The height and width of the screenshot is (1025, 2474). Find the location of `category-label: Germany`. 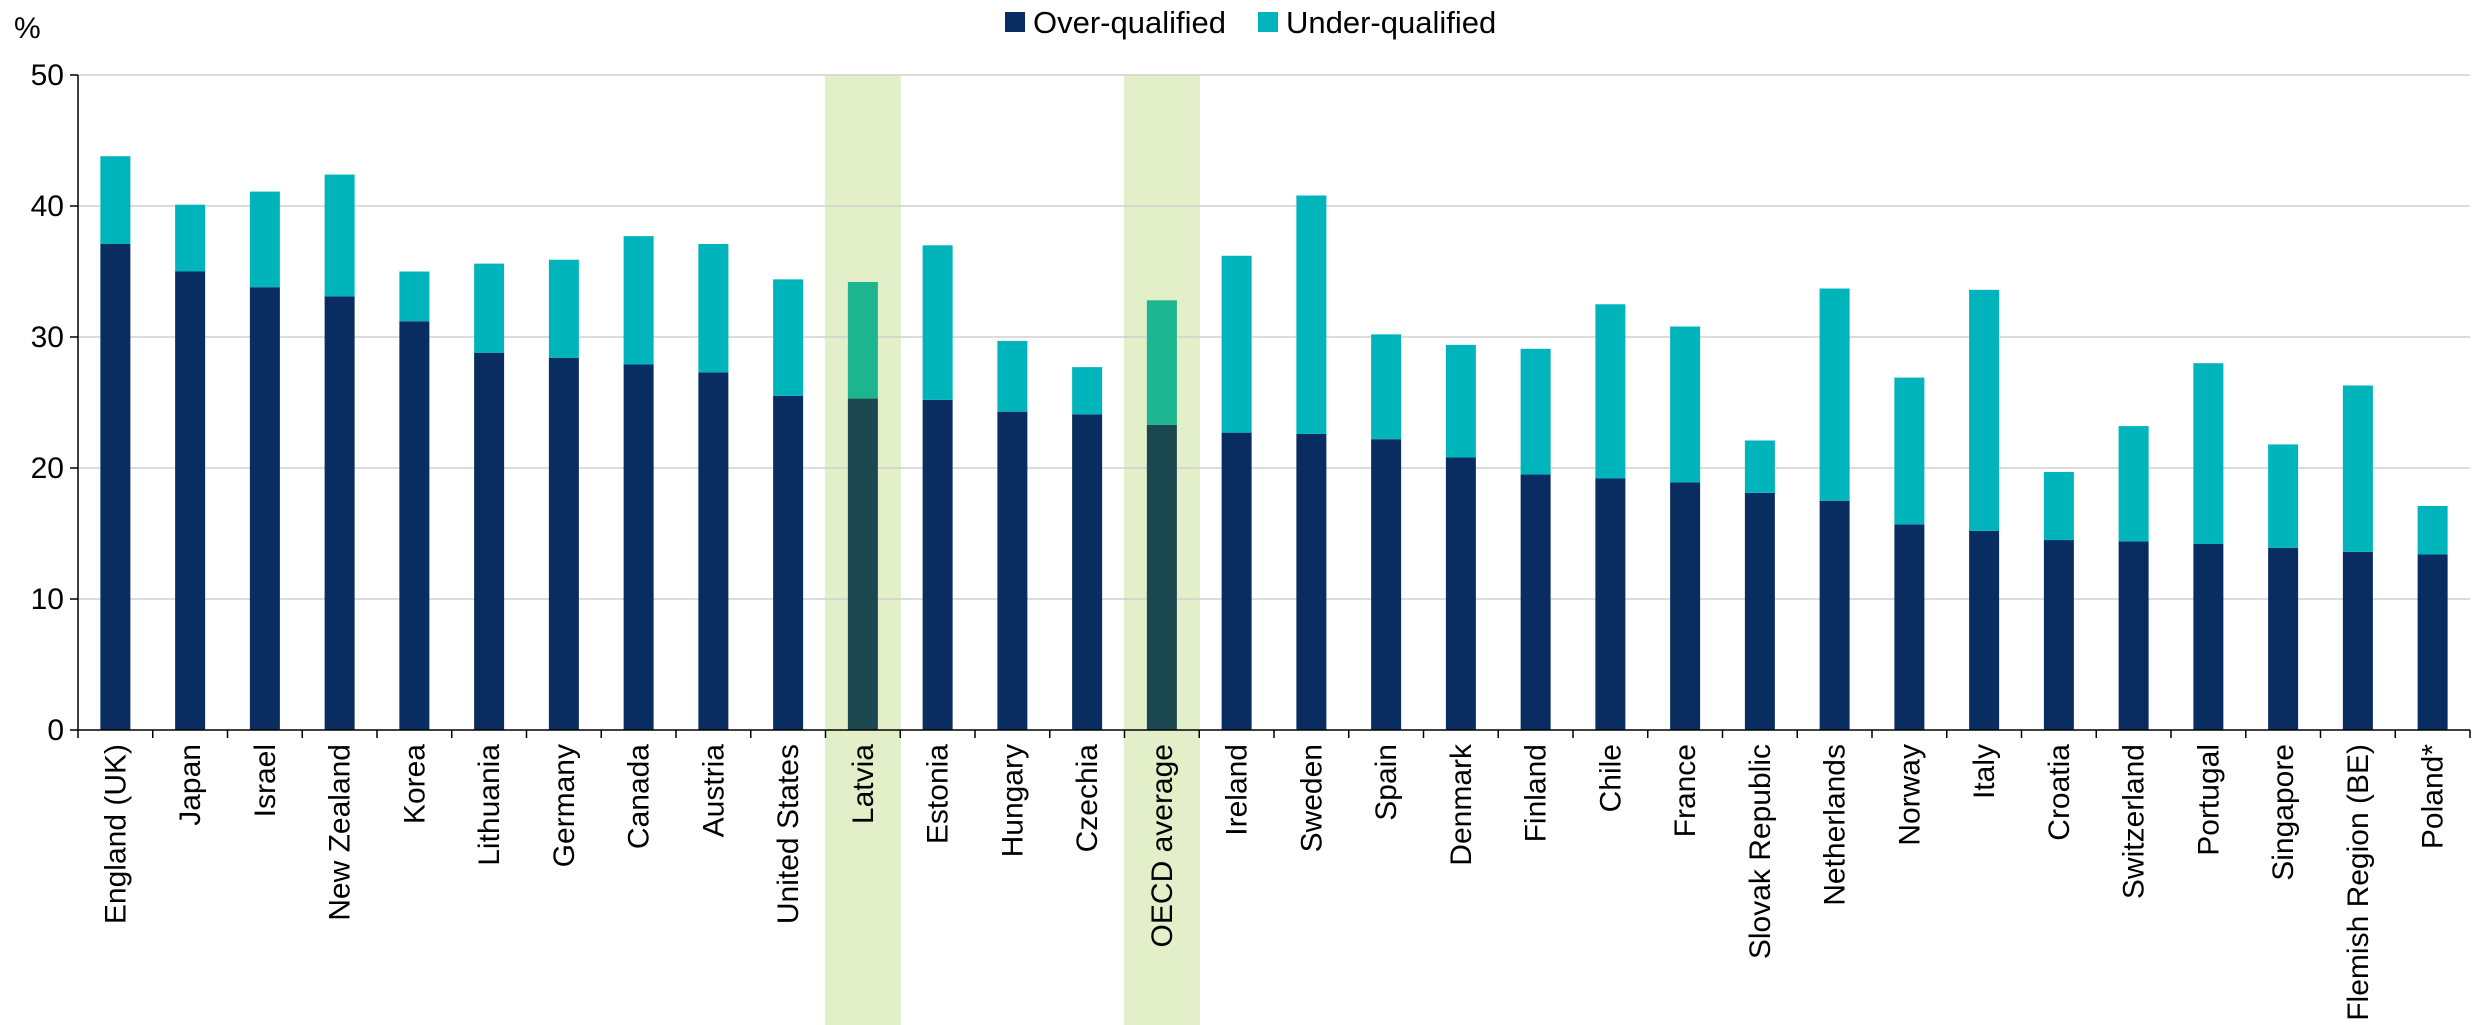

category-label: Germany is located at coordinates (564, 805).